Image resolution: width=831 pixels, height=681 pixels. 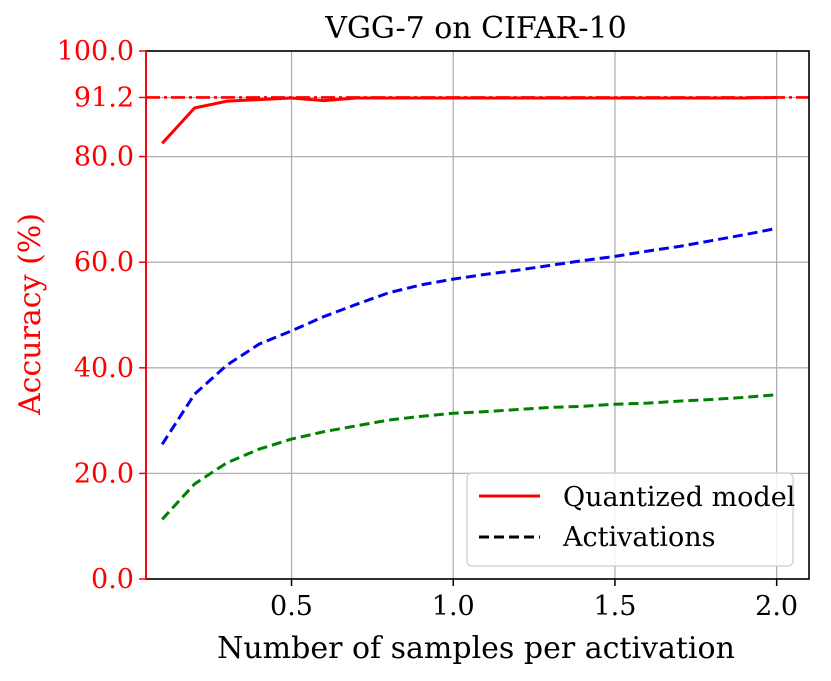 I want to click on y-tick-label-3: 60.0, so click(x=104, y=262).